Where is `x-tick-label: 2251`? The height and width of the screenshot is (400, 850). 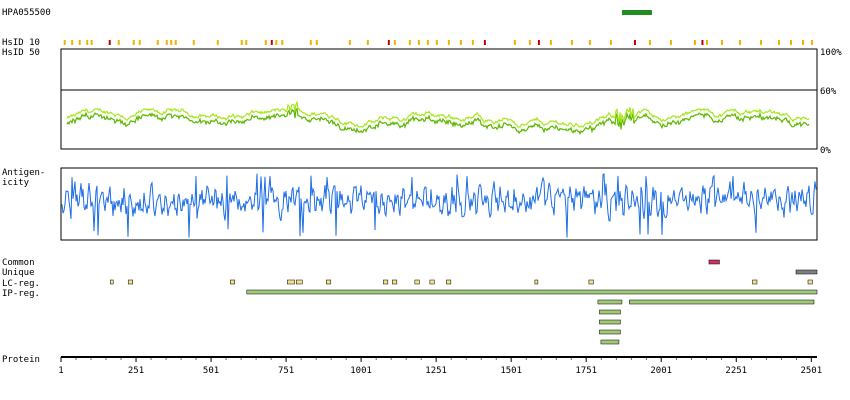 x-tick-label: 2251 is located at coordinates (736, 371).